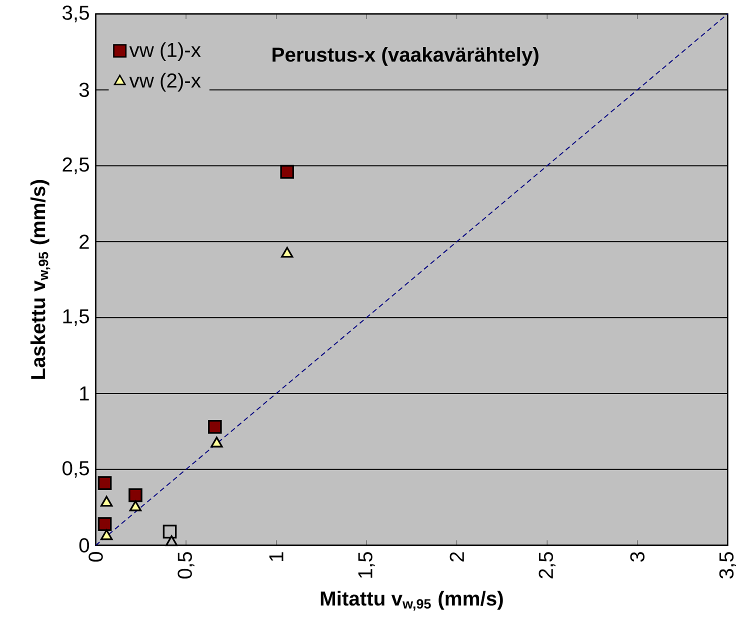 This screenshot has height=629, width=742. I want to click on y-tick-label: 3, so click(84, 89).